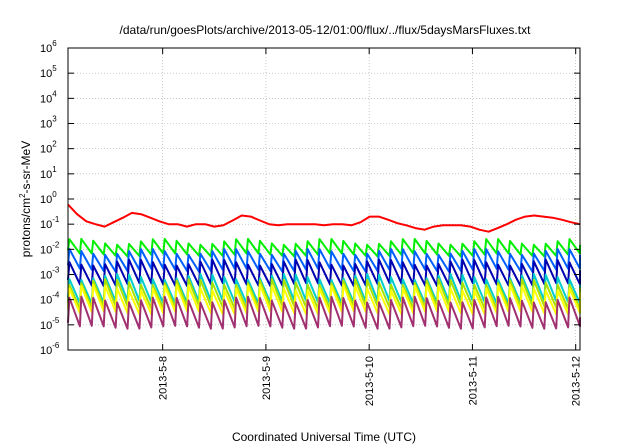 The height and width of the screenshot is (448, 640). I want to click on y-tick-label: 10³, so click(48, 123).